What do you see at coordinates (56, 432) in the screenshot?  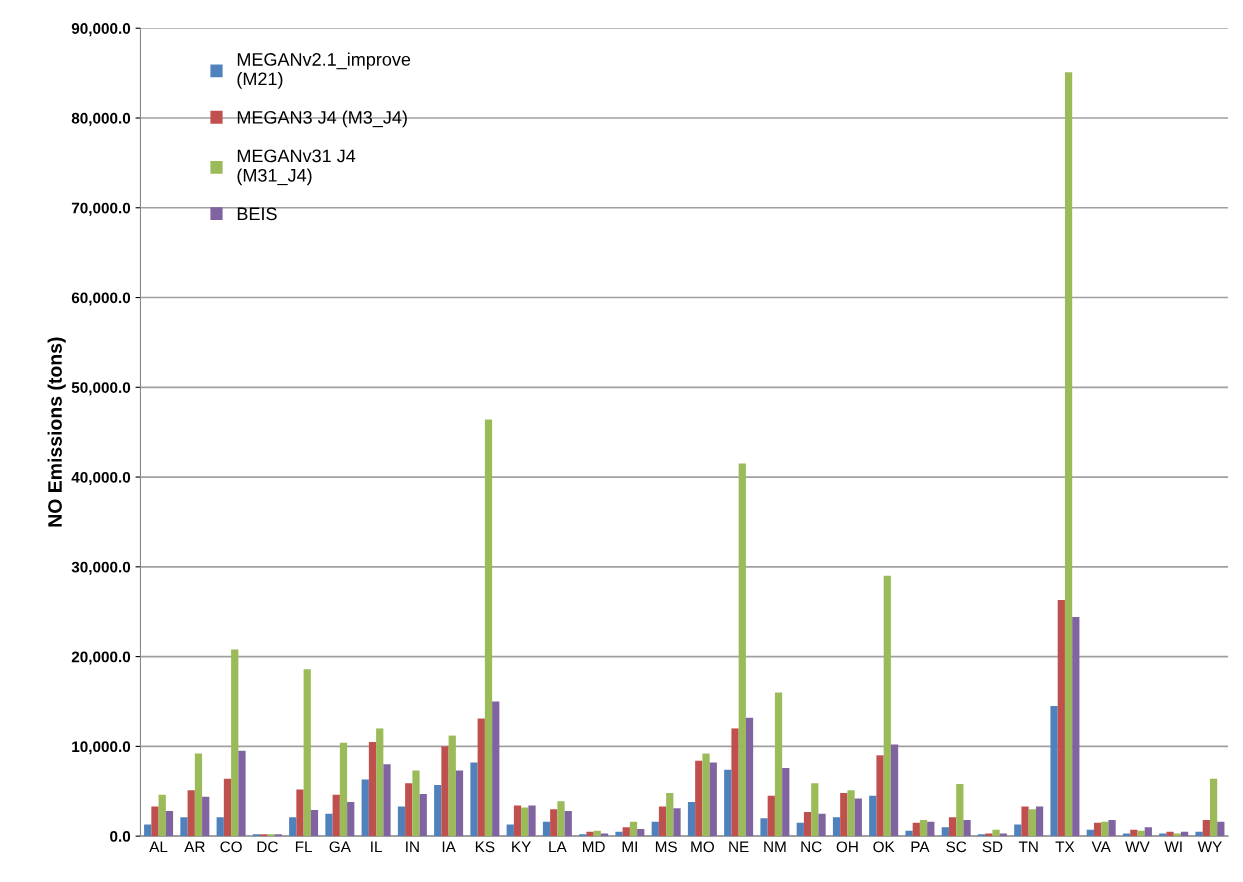 I see `y-axis-title: NO Emissions (tons)` at bounding box center [56, 432].